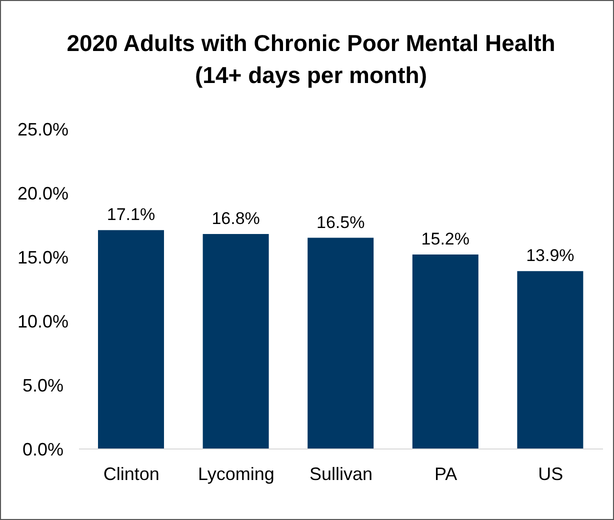 The height and width of the screenshot is (520, 614). What do you see at coordinates (445, 238) in the screenshot?
I see `data-label: 15.2%` at bounding box center [445, 238].